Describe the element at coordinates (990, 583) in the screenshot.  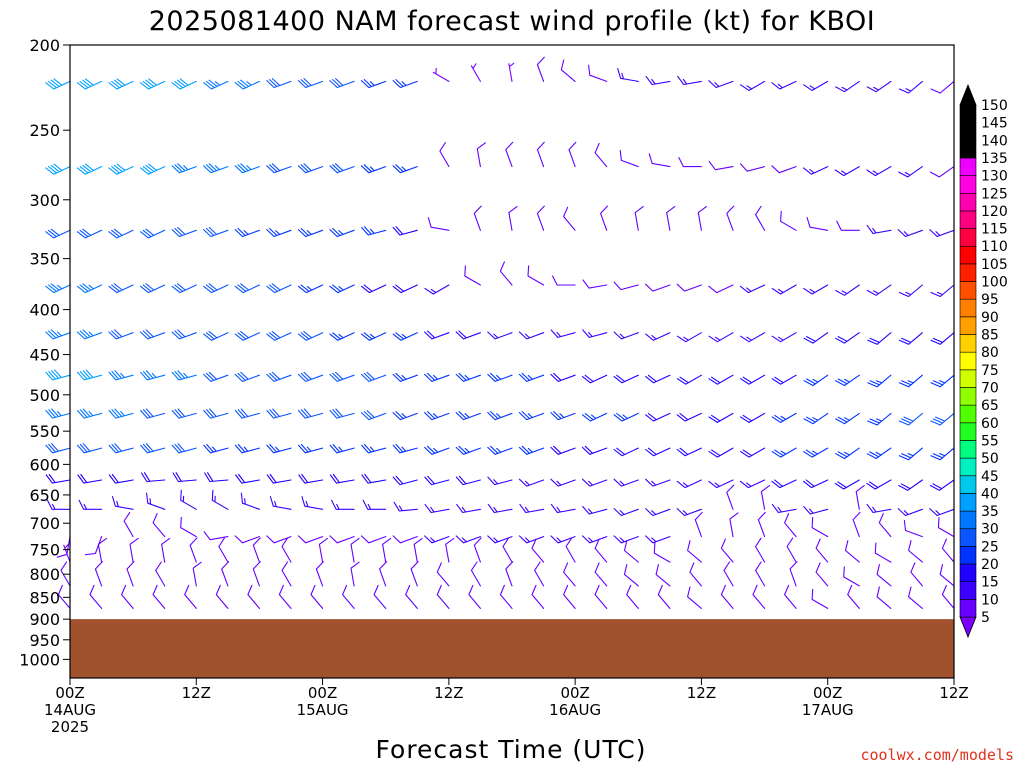
I see `colorbar-tick-label: 15` at that location.